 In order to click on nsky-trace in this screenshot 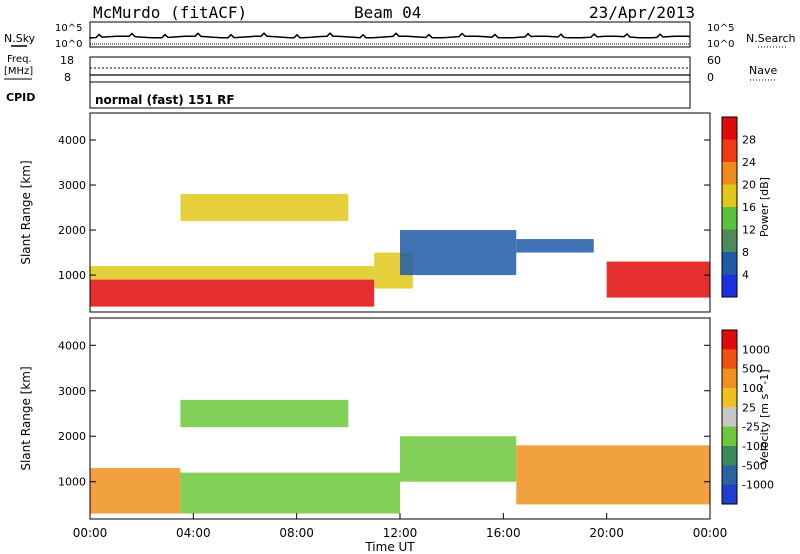, I will do `click(390, 35)`.